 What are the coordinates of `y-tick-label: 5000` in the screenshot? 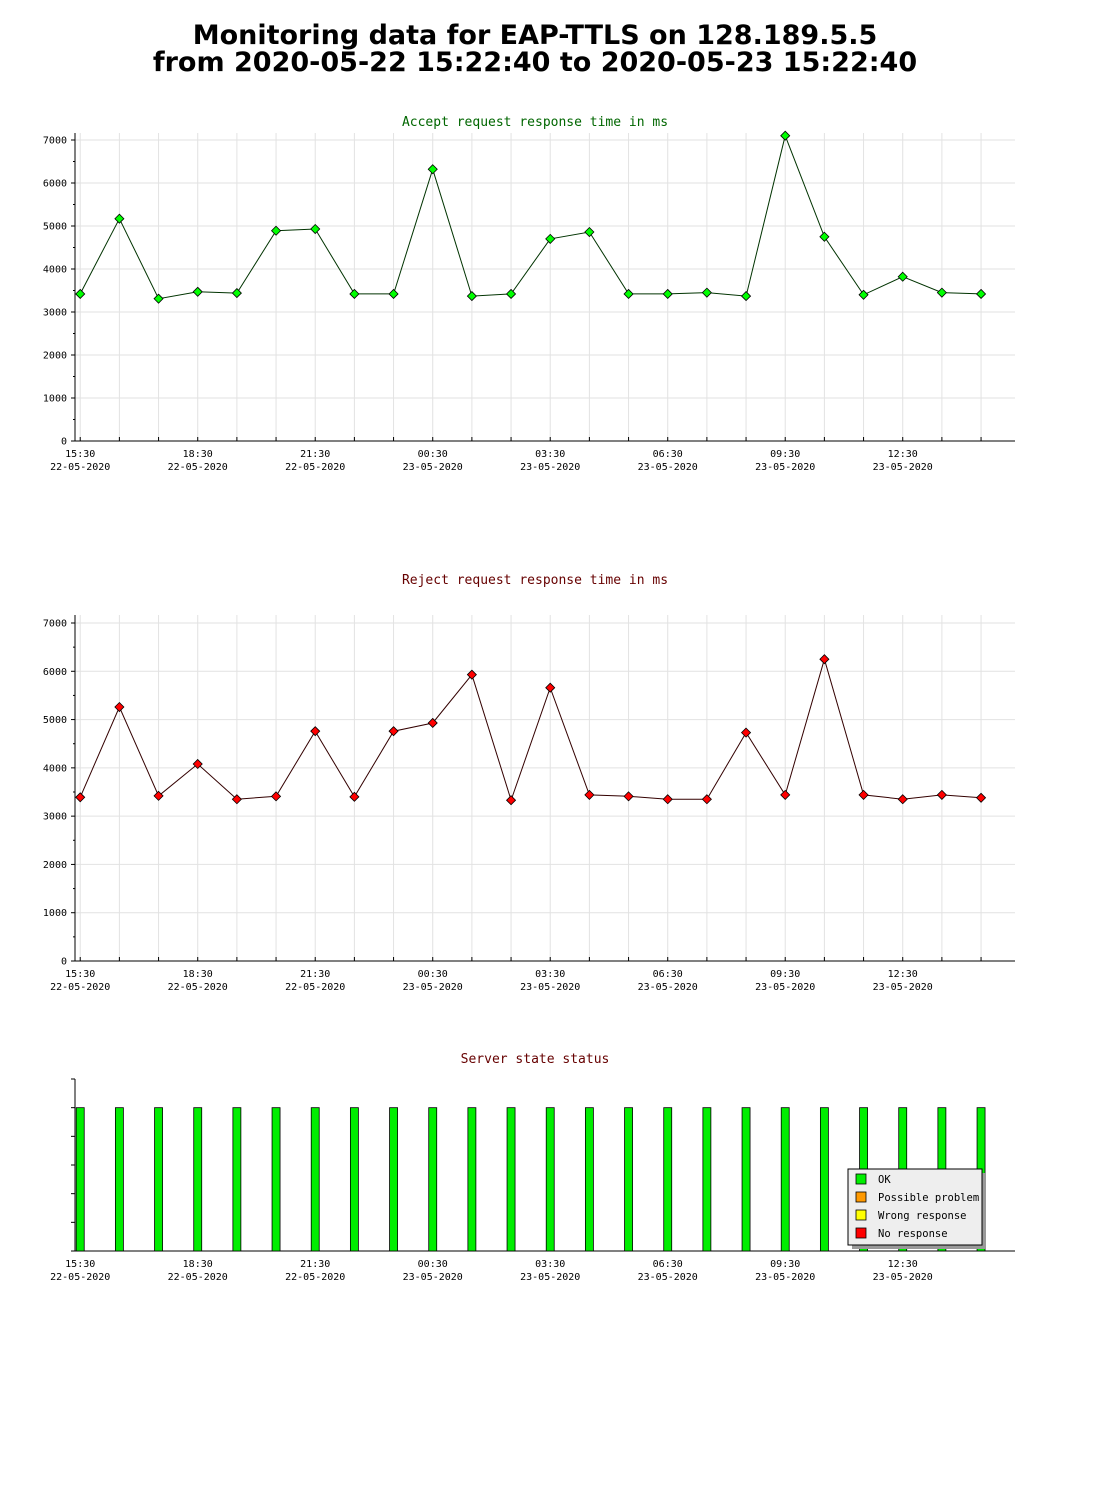 It's located at (55, 720).